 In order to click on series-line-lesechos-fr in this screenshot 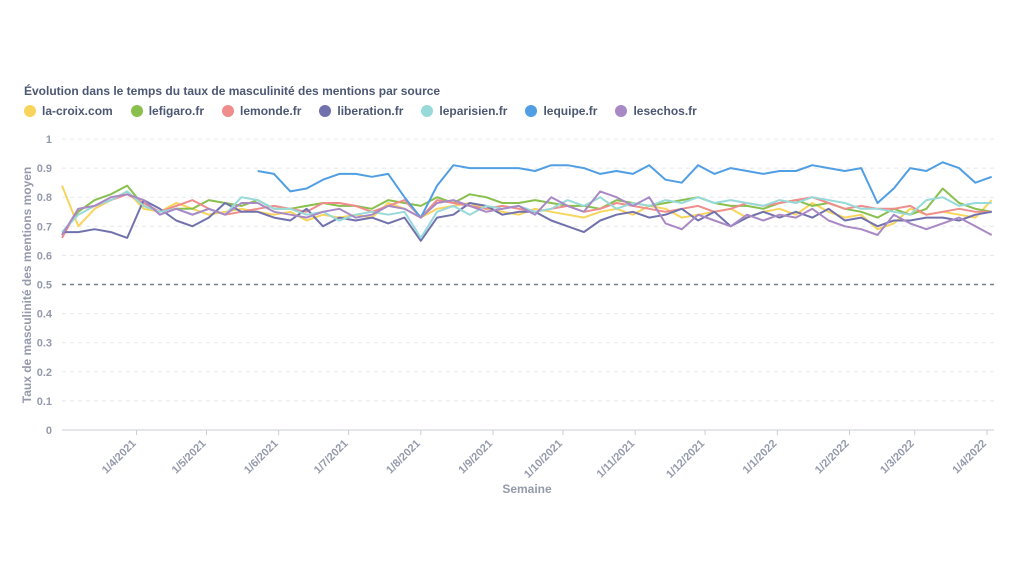, I will do `click(527, 213)`.